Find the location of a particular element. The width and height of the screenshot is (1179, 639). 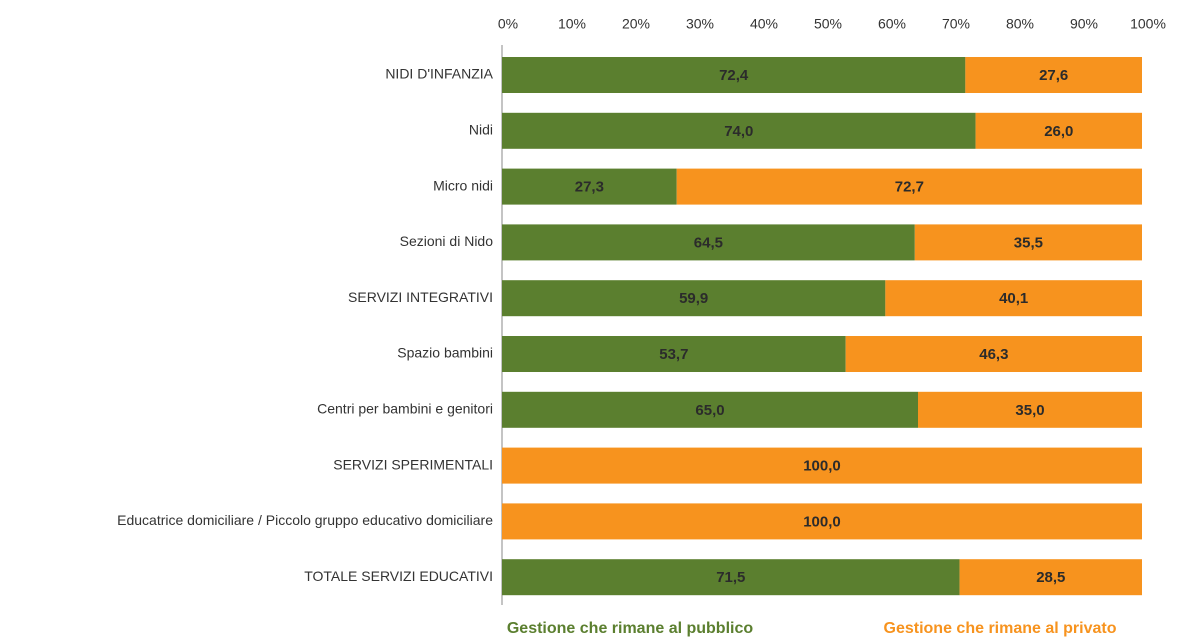

x-tick-label: 90% is located at coordinates (1084, 24).